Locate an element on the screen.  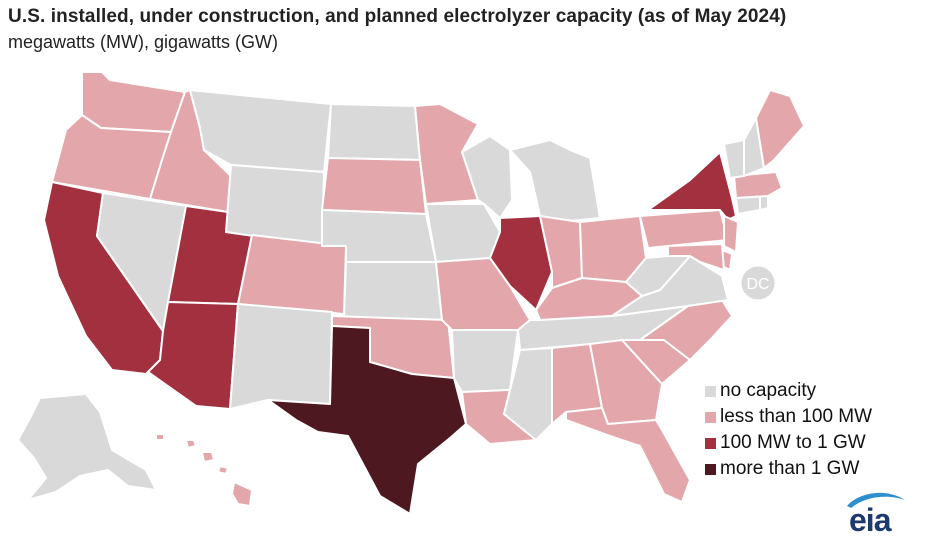
state-fl is located at coordinates (628, 455).